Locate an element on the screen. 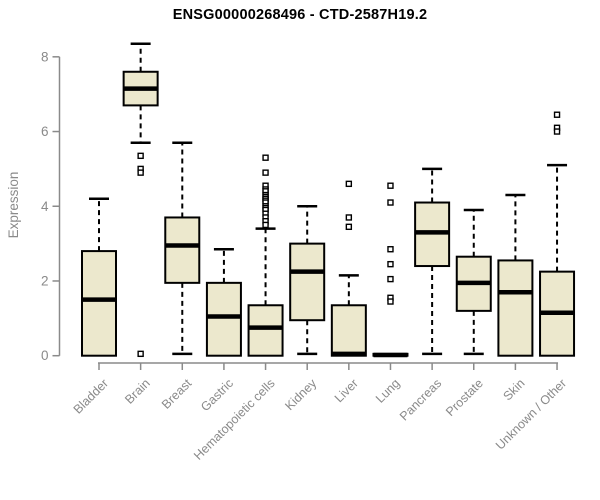 This screenshot has width=600, height=500. box-group-pancreas is located at coordinates (432, 261).